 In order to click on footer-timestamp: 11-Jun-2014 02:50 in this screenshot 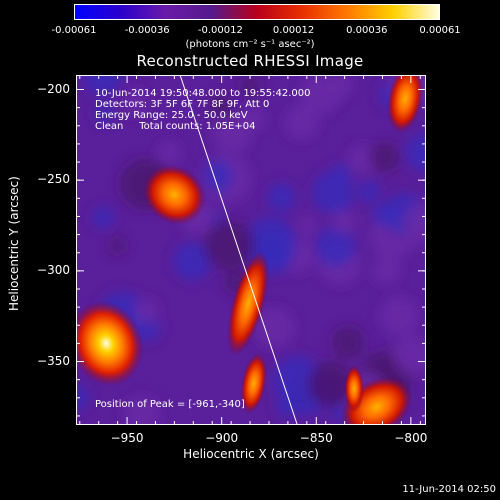, I will do `click(449, 489)`.